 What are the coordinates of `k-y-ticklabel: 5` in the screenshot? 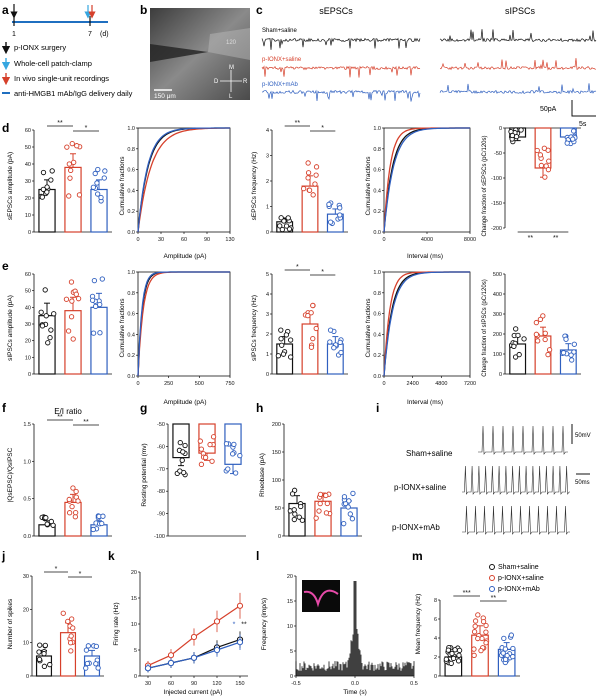 It's located at (135, 651).